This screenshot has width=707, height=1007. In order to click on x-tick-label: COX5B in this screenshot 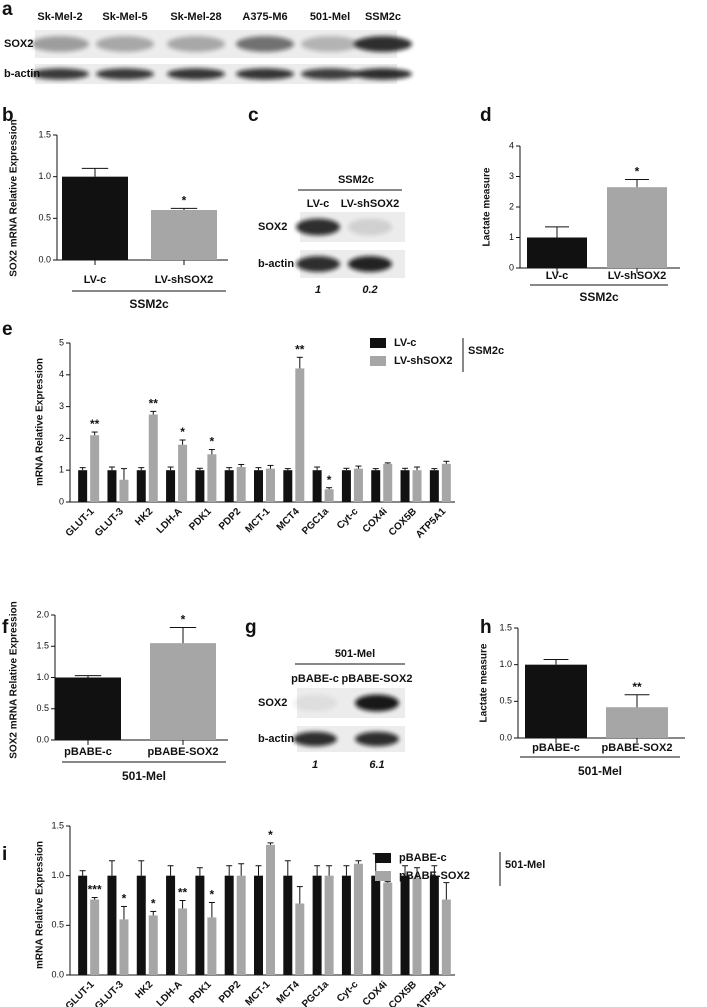, I will do `click(403, 993)`.